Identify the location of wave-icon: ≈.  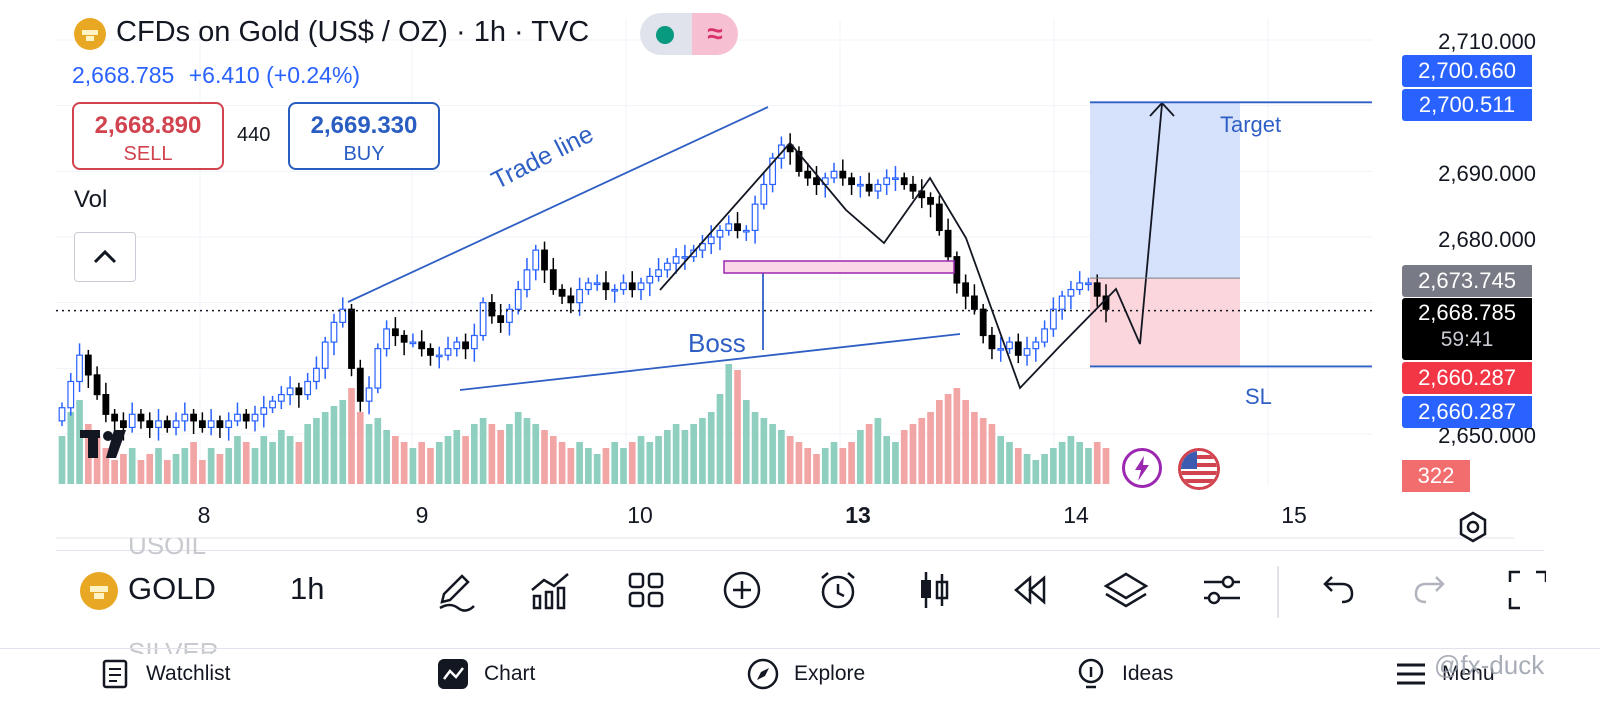
(715, 34).